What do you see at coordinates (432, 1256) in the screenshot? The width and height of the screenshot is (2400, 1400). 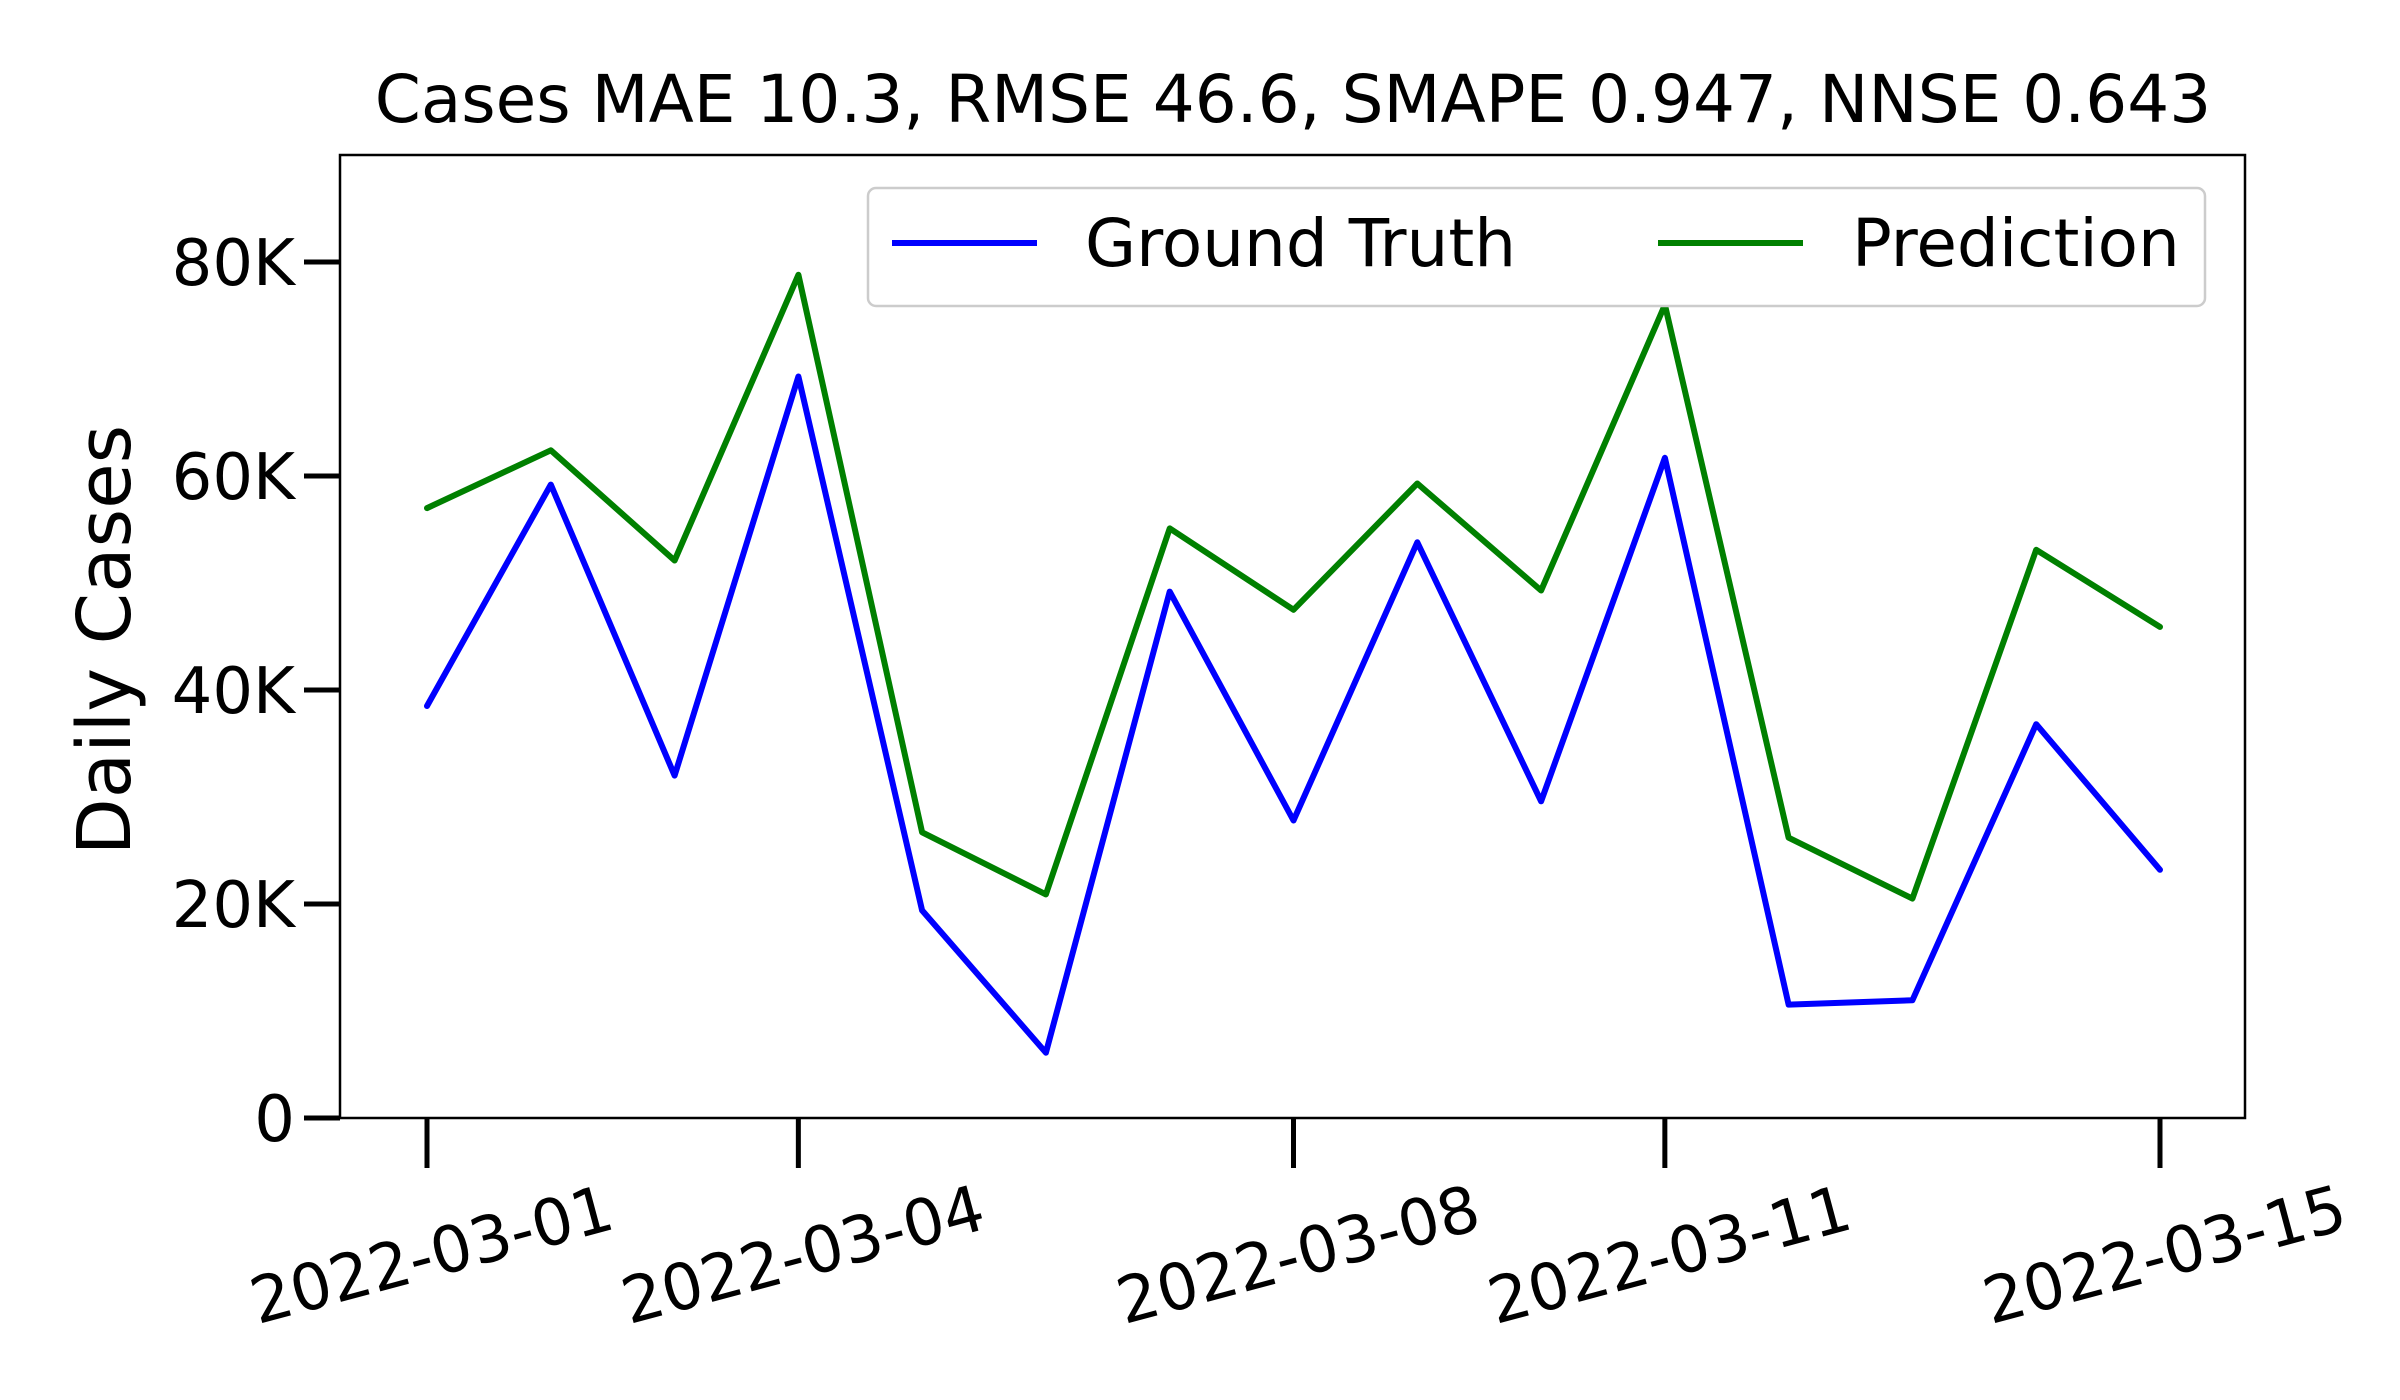 I see `x-tick-label: 2022-03-01` at bounding box center [432, 1256].